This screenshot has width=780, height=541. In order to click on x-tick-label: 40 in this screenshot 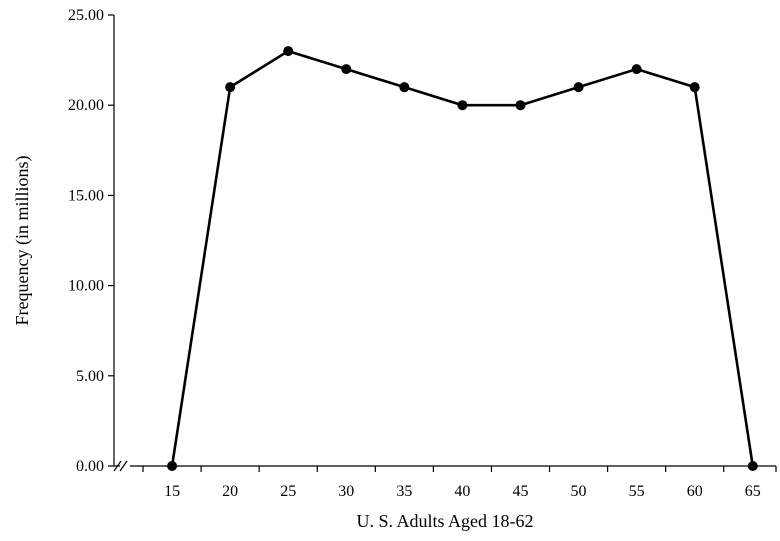, I will do `click(462, 491)`.